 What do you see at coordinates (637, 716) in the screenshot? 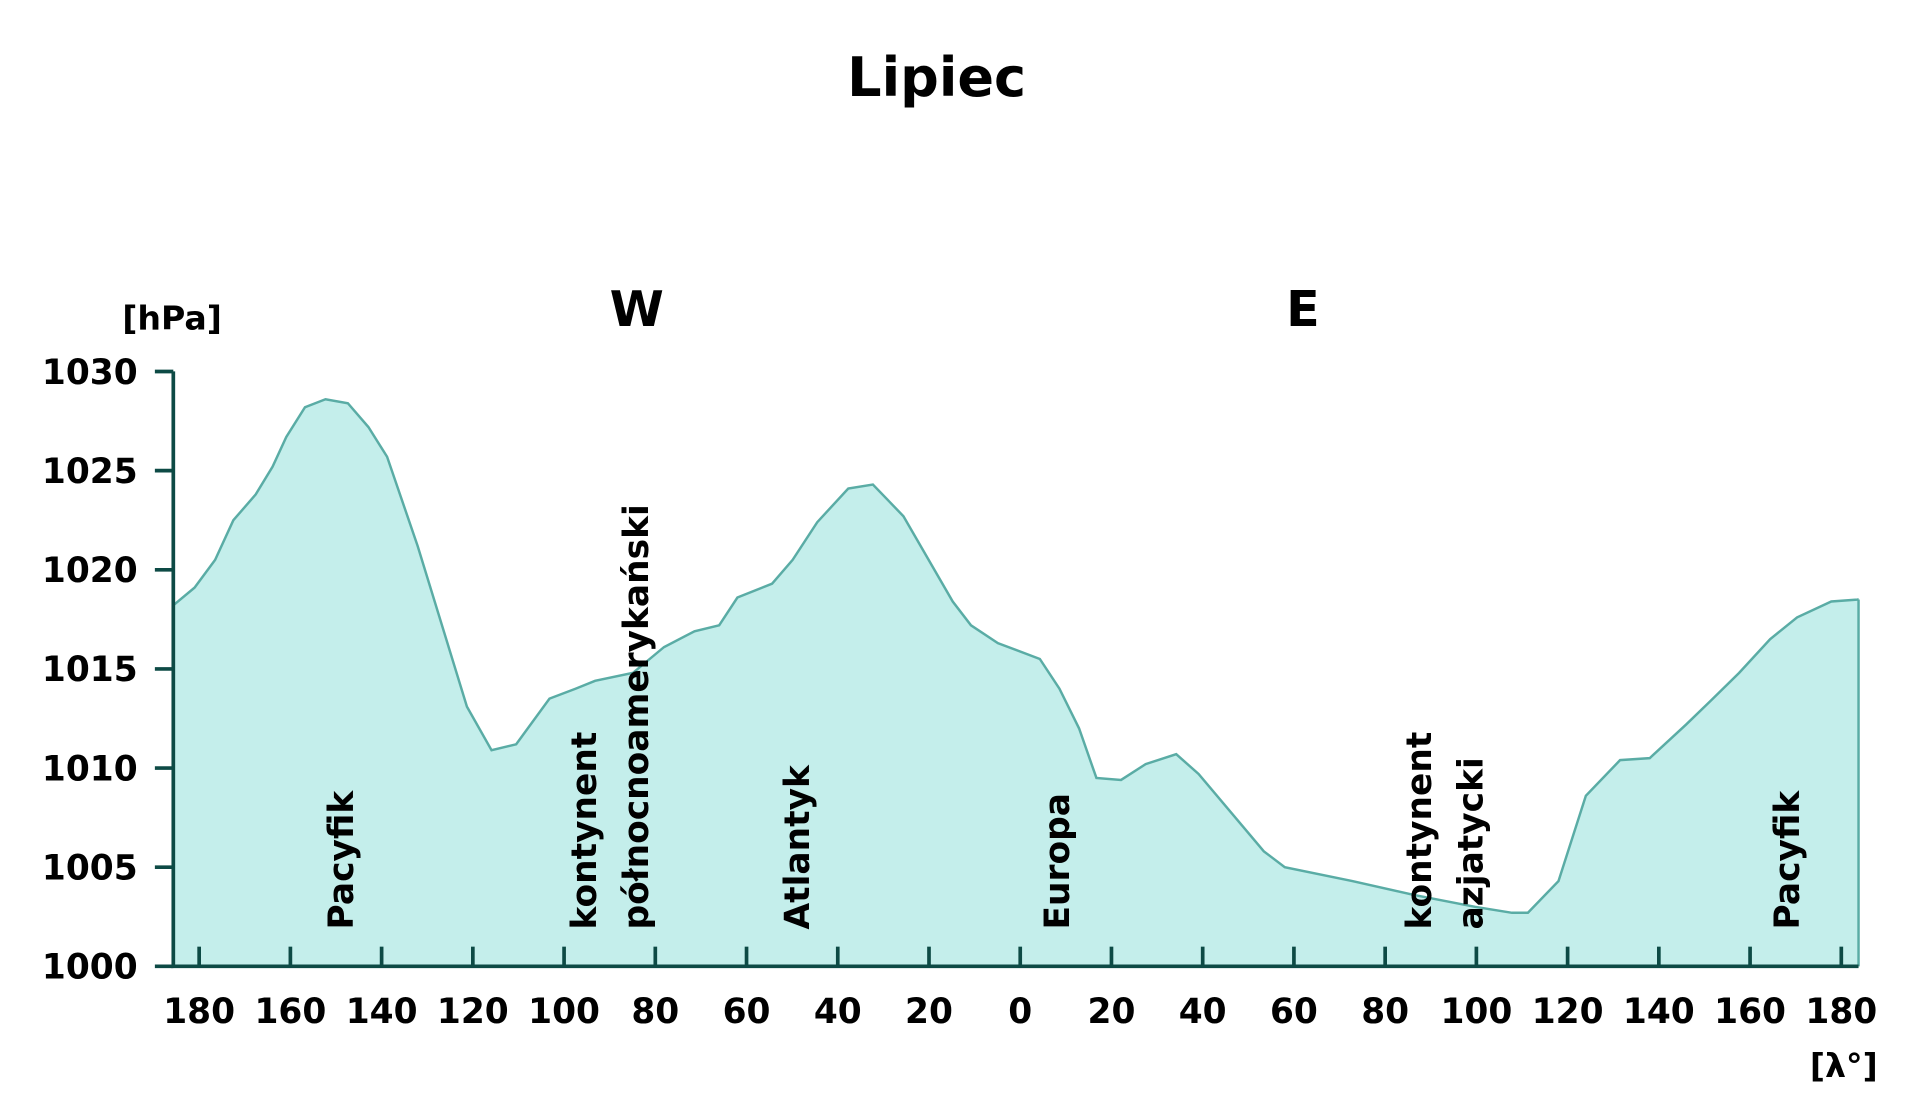
I see `region-label: północnoamerykański` at bounding box center [637, 716].